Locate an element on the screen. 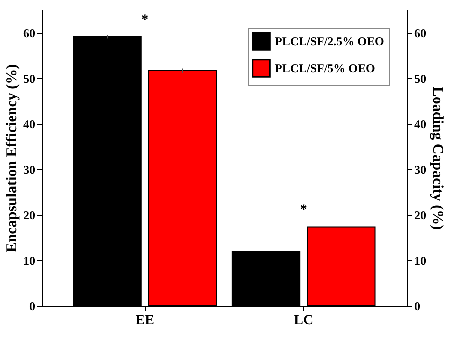 The image size is (465, 346). y2-tick-label: 10 is located at coordinates (420, 261).